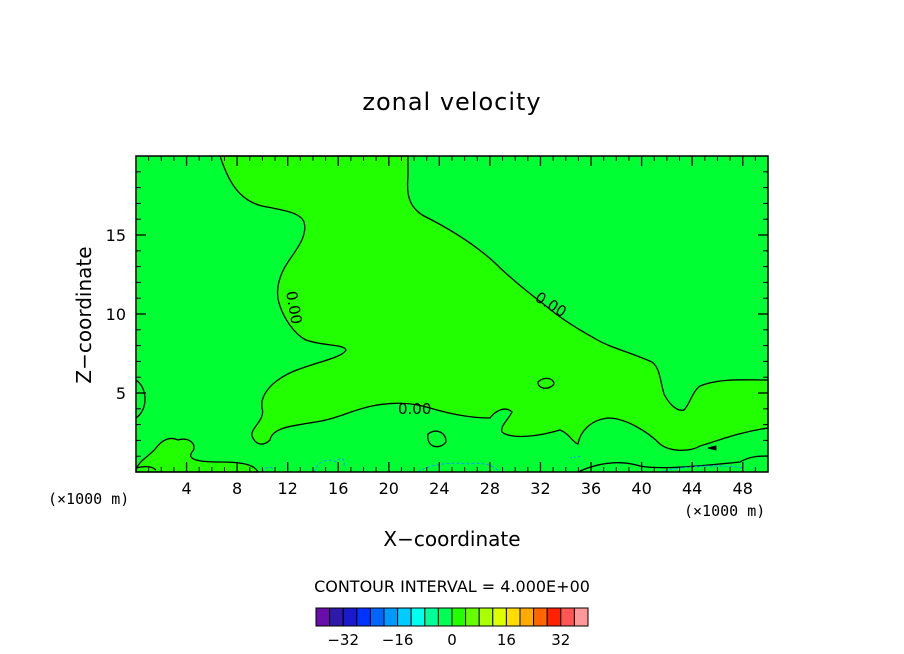 This screenshot has width=904, height=654. Describe the element at coordinates (343, 640) in the screenshot. I see `colorbar-tick-label: −32` at that location.